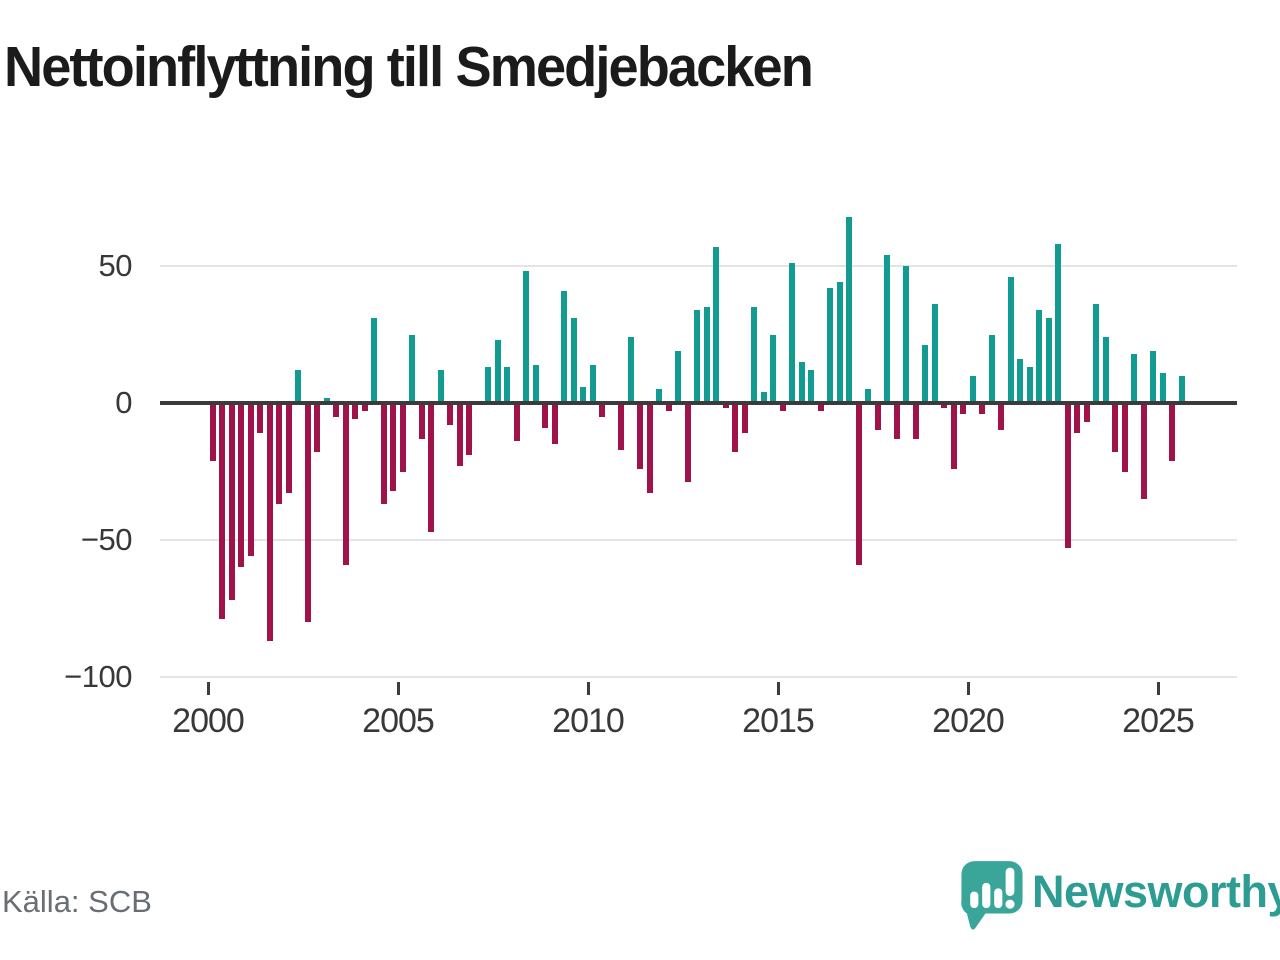 Image resolution: width=1280 pixels, height=960 pixels. Describe the element at coordinates (98, 676) in the screenshot. I see `y-axis-tick-label: −100` at that location.